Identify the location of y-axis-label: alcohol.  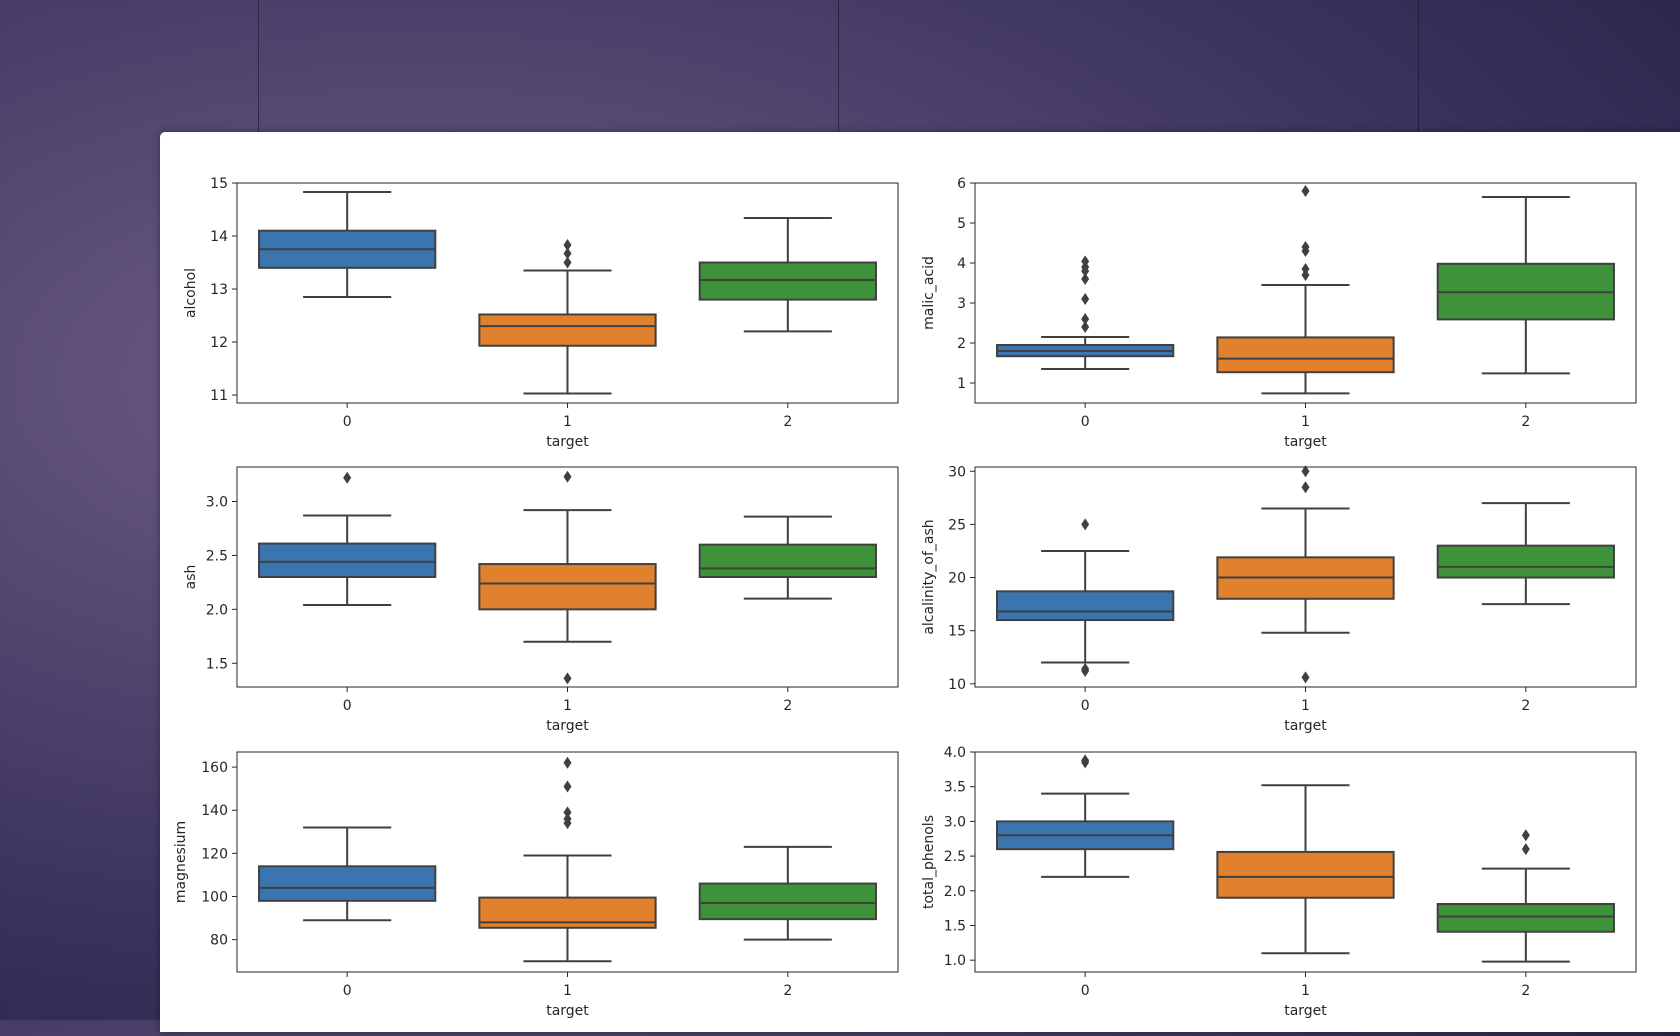
(191, 293).